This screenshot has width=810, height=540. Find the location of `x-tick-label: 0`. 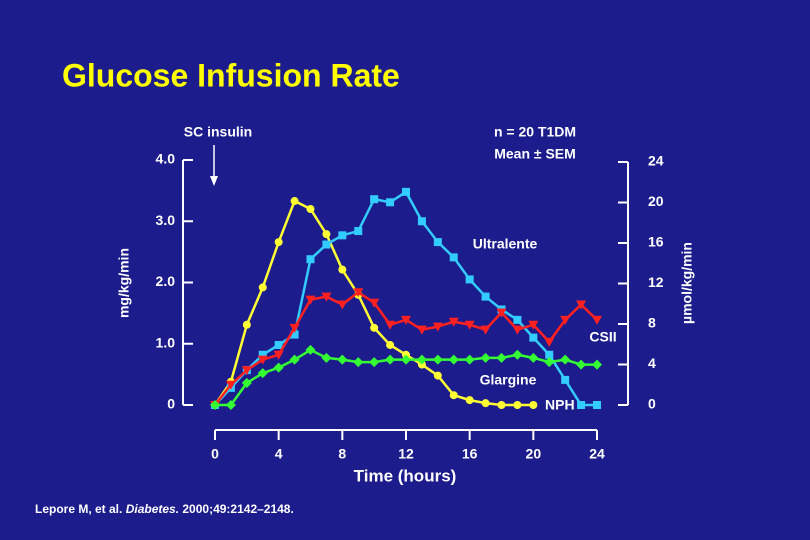

x-tick-label: 0 is located at coordinates (215, 454).